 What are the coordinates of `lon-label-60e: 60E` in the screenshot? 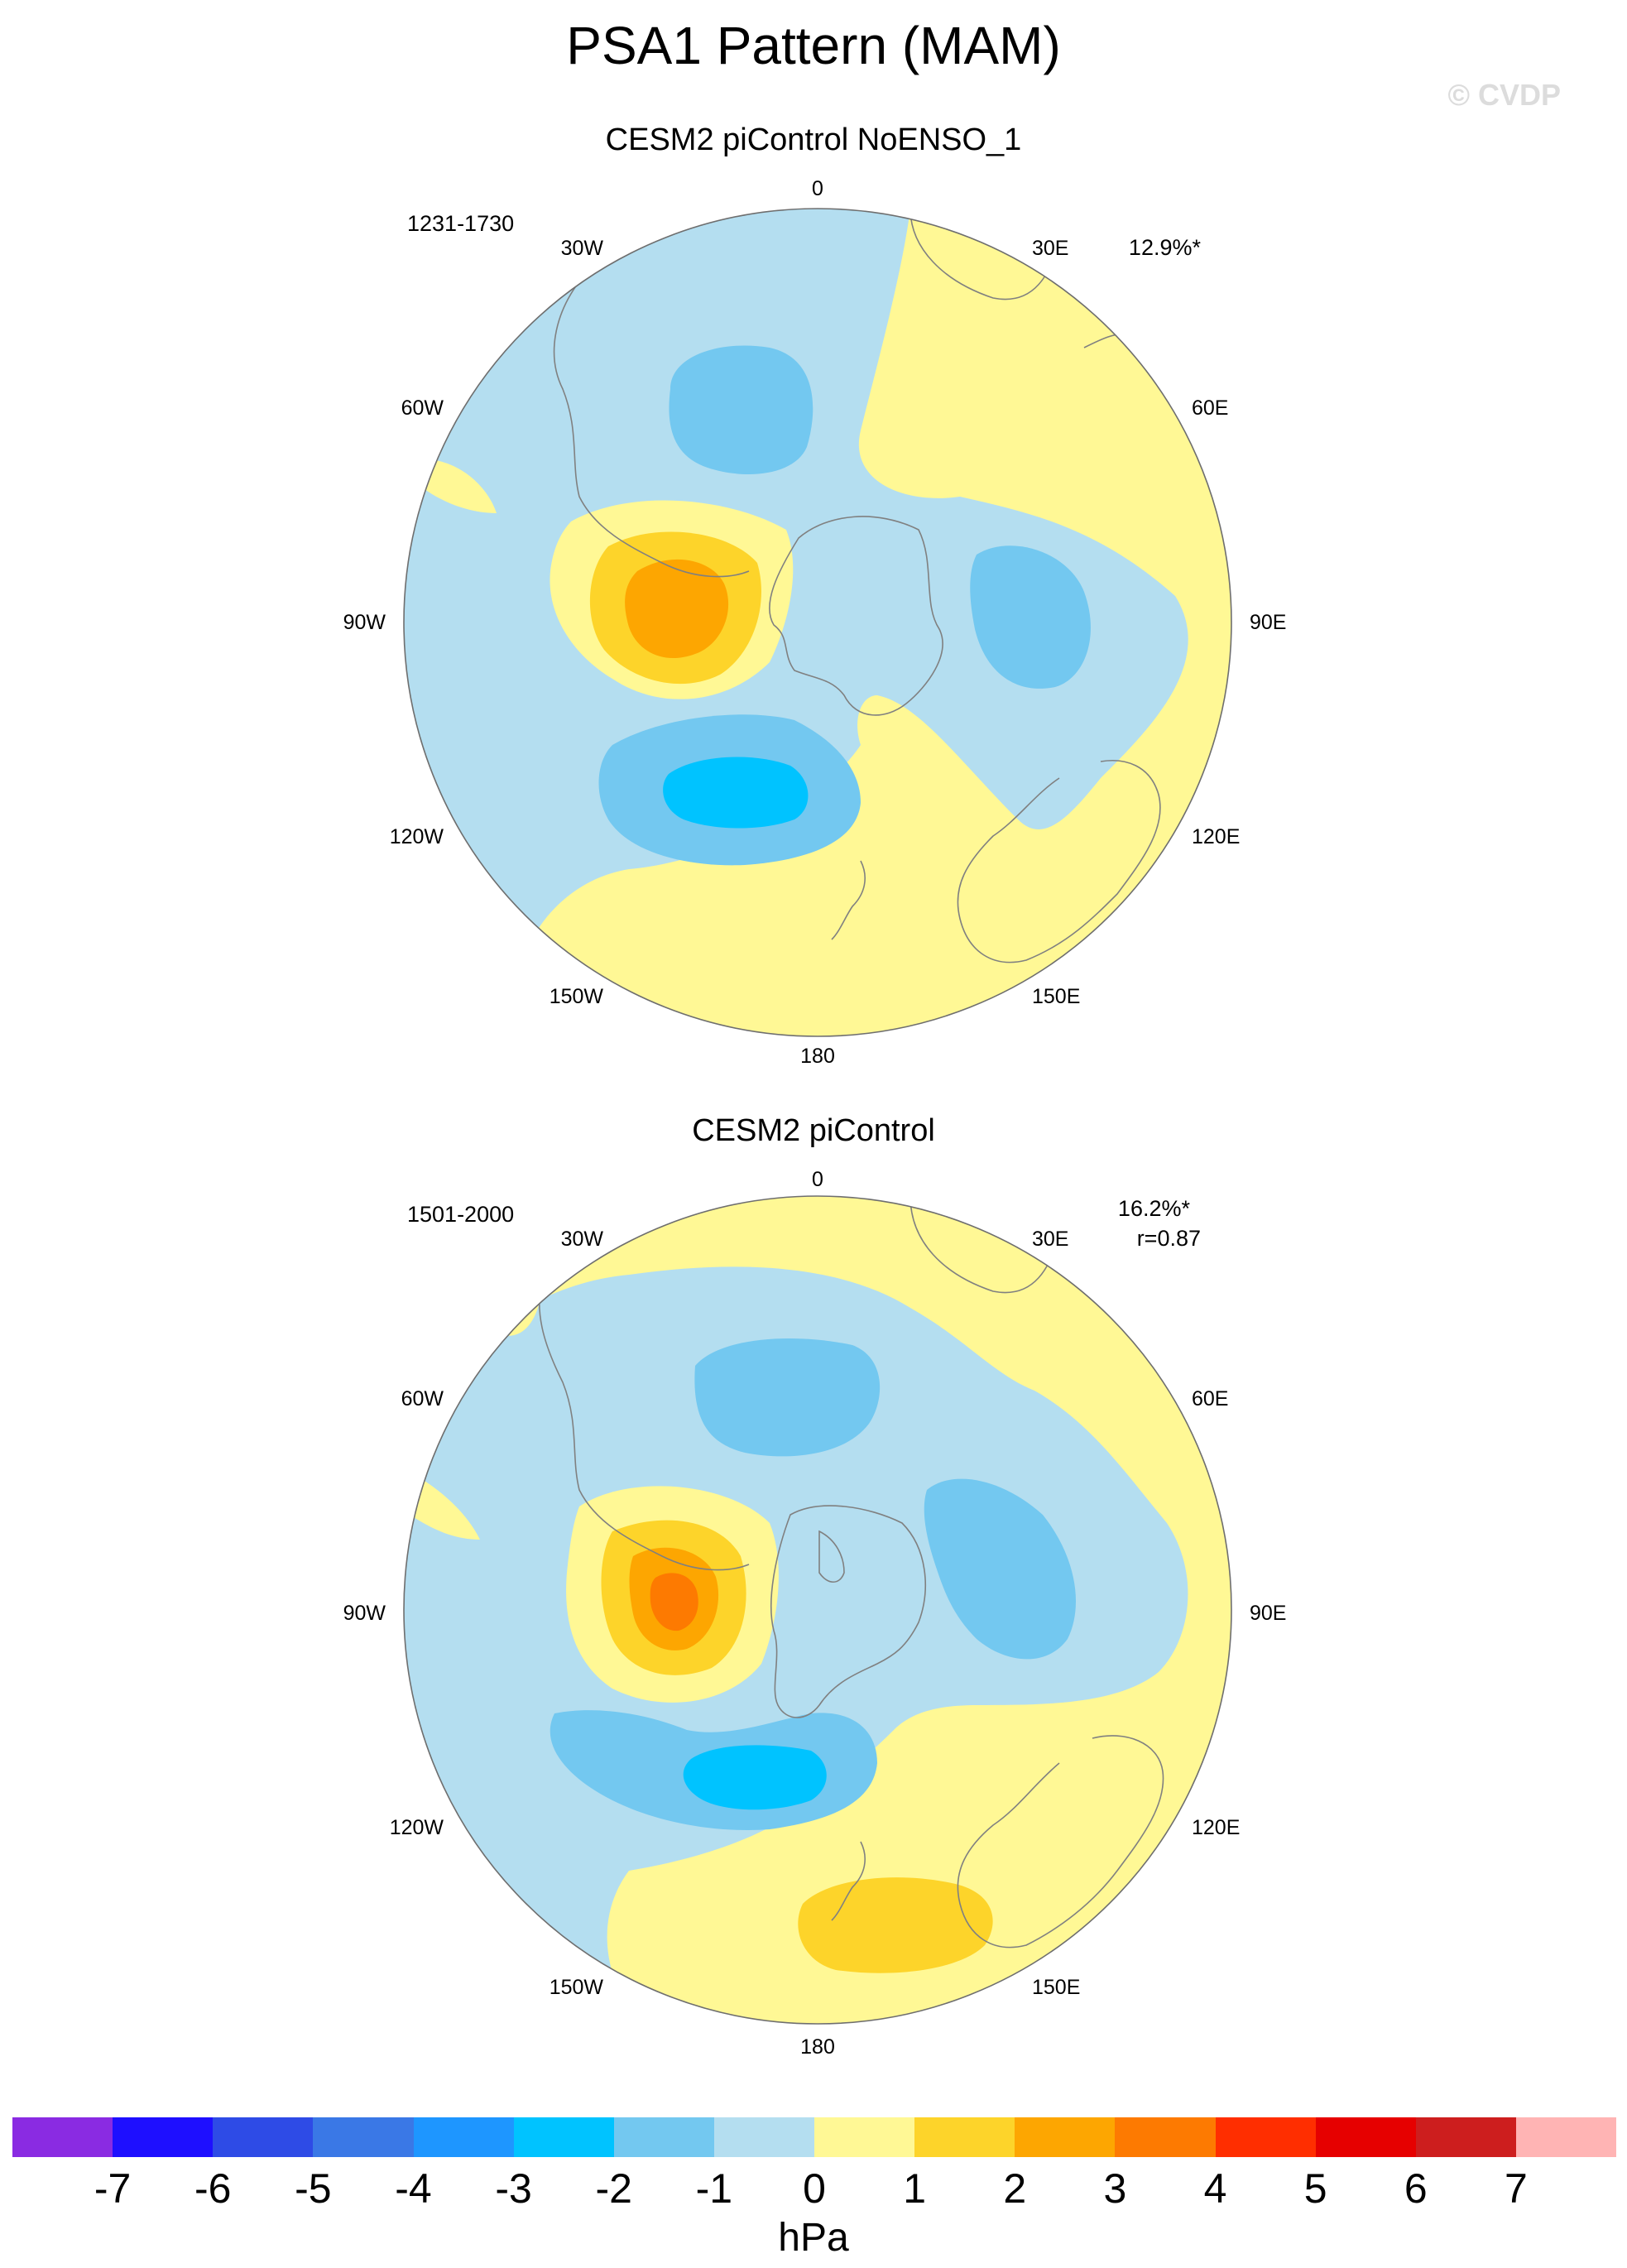 It's located at (1210, 408).